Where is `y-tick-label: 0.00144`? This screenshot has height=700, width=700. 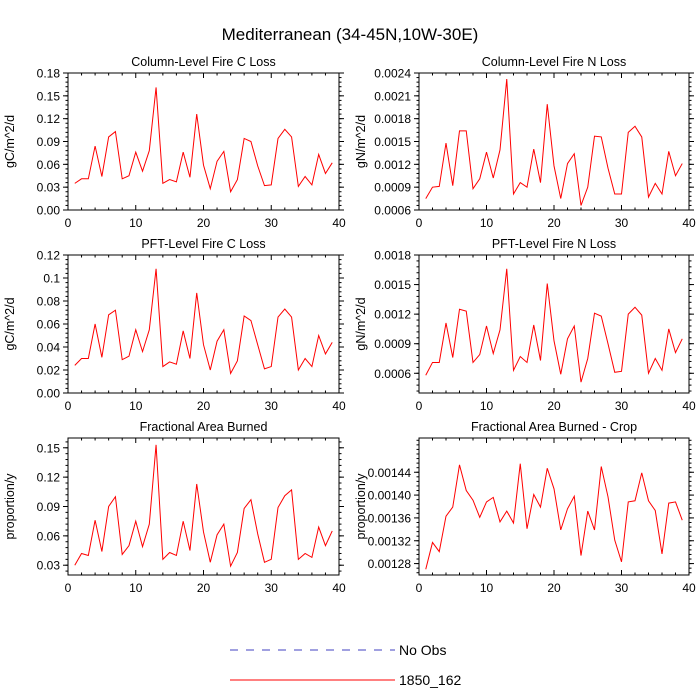 y-tick-label: 0.00144 is located at coordinates (390, 473).